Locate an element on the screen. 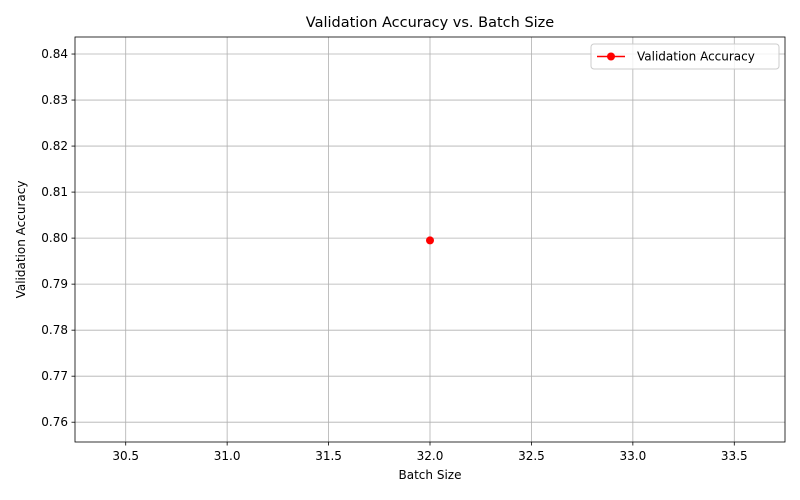 This screenshot has height=500, width=800. legend-box is located at coordinates (685, 56).